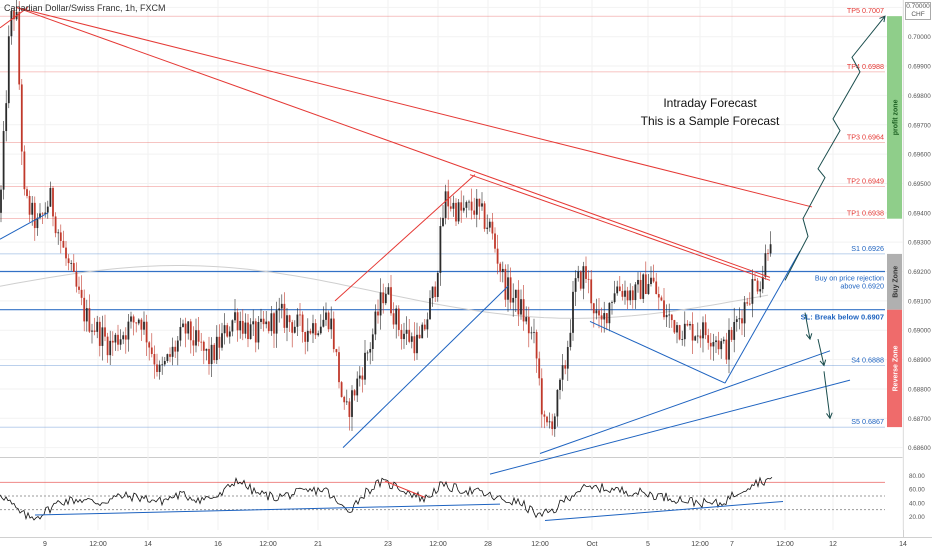 Image resolution: width=932 pixels, height=550 pixels. Describe the element at coordinates (917, 503) in the screenshot. I see `rsi-y-tick-label: 40.00` at that location.